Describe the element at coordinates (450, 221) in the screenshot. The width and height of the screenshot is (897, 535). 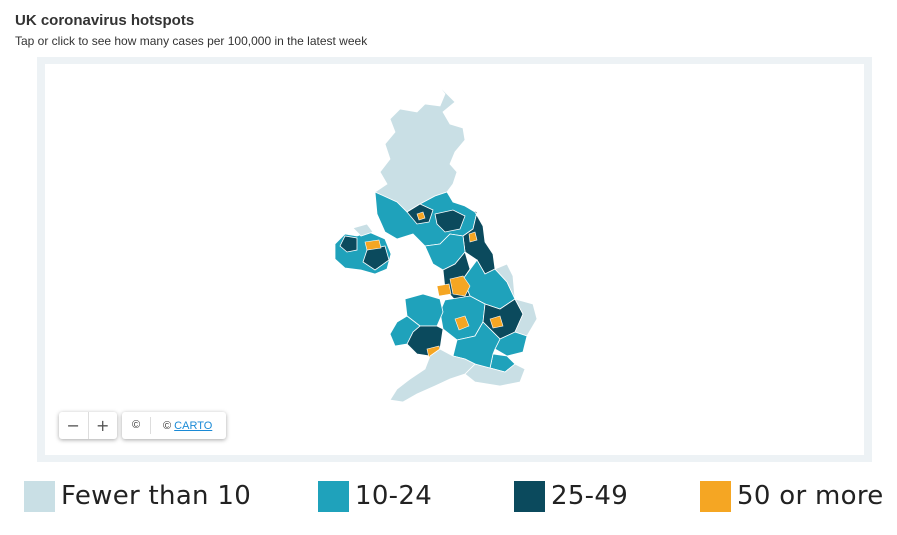
I see `region-lanarkshire` at that location.